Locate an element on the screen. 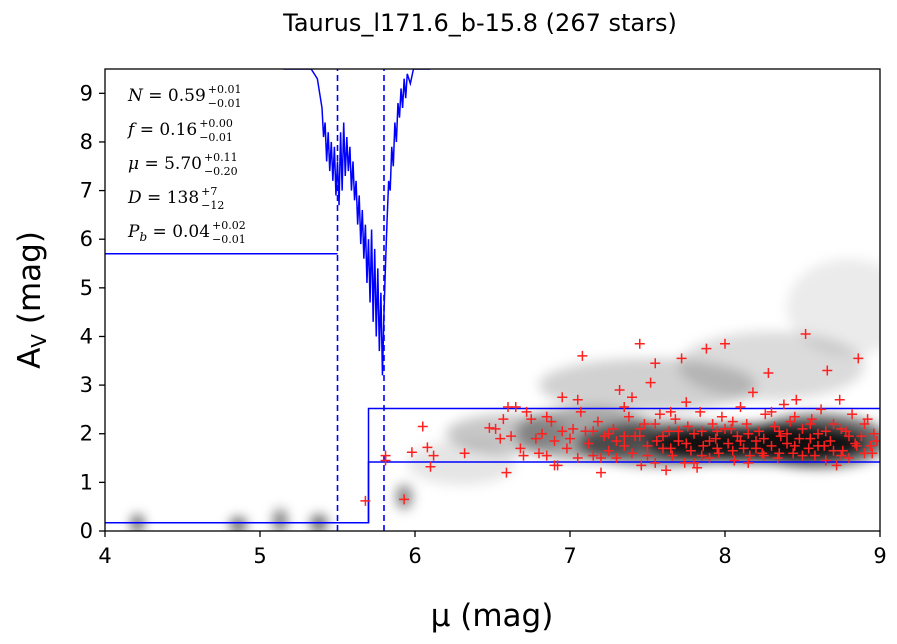 Image resolution: width=897 pixels, height=644 pixels. x-axis-title: μ (mag) is located at coordinates (492, 616).